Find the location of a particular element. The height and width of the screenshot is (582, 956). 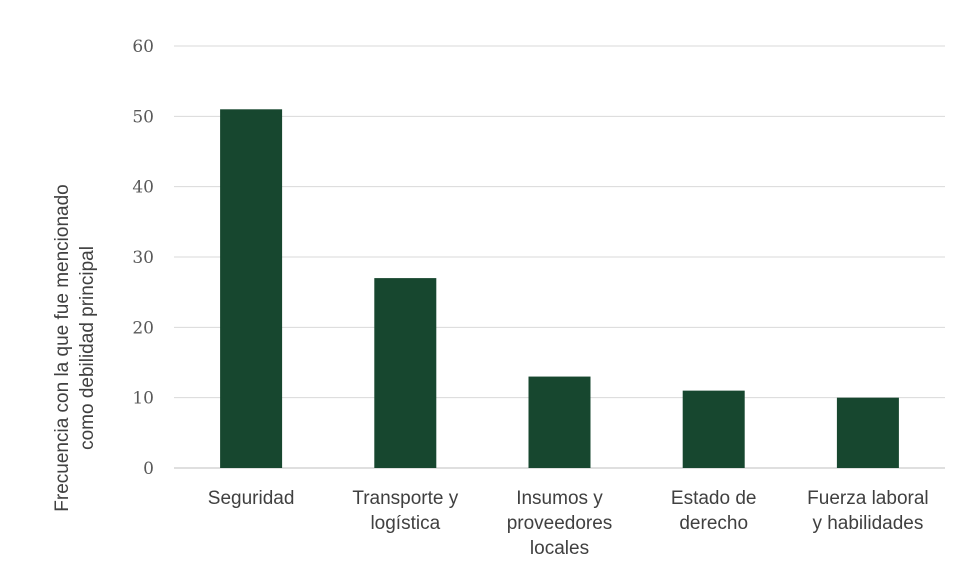

y-tick-label: 30 is located at coordinates (143, 258).